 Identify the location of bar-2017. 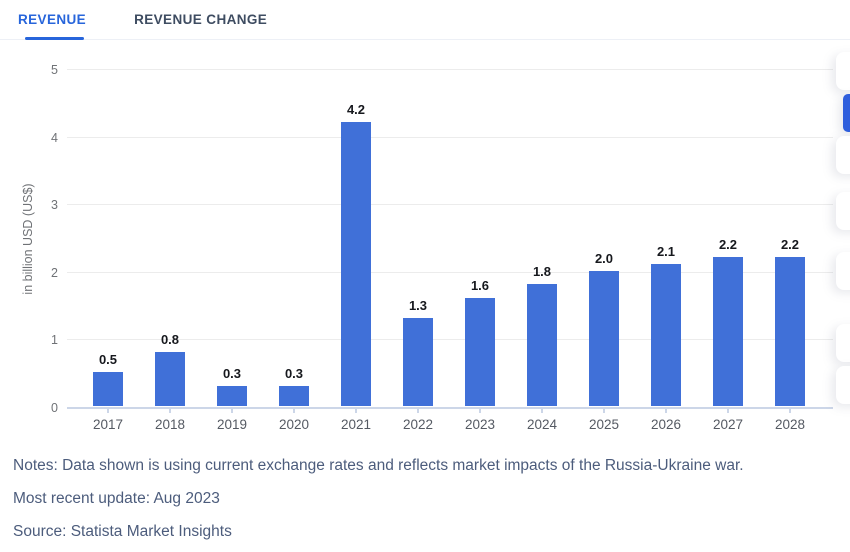
(108, 389).